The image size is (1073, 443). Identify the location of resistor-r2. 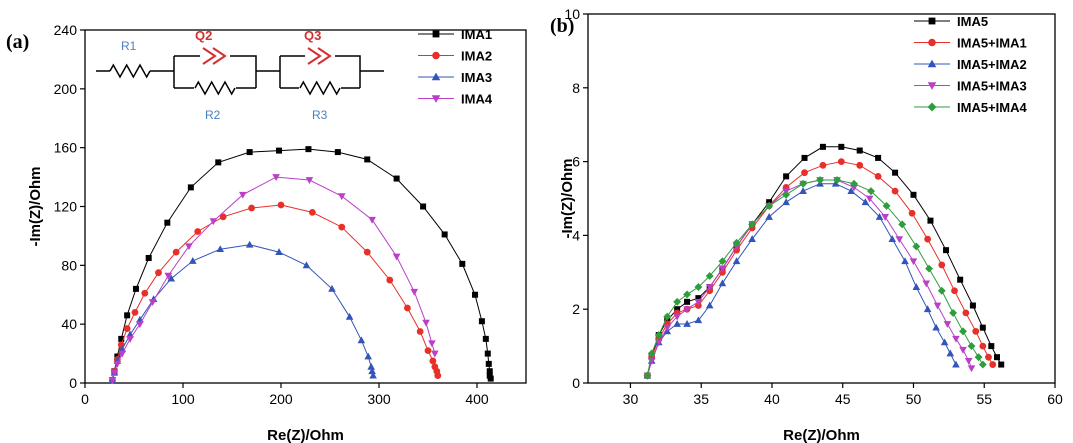
(215, 88).